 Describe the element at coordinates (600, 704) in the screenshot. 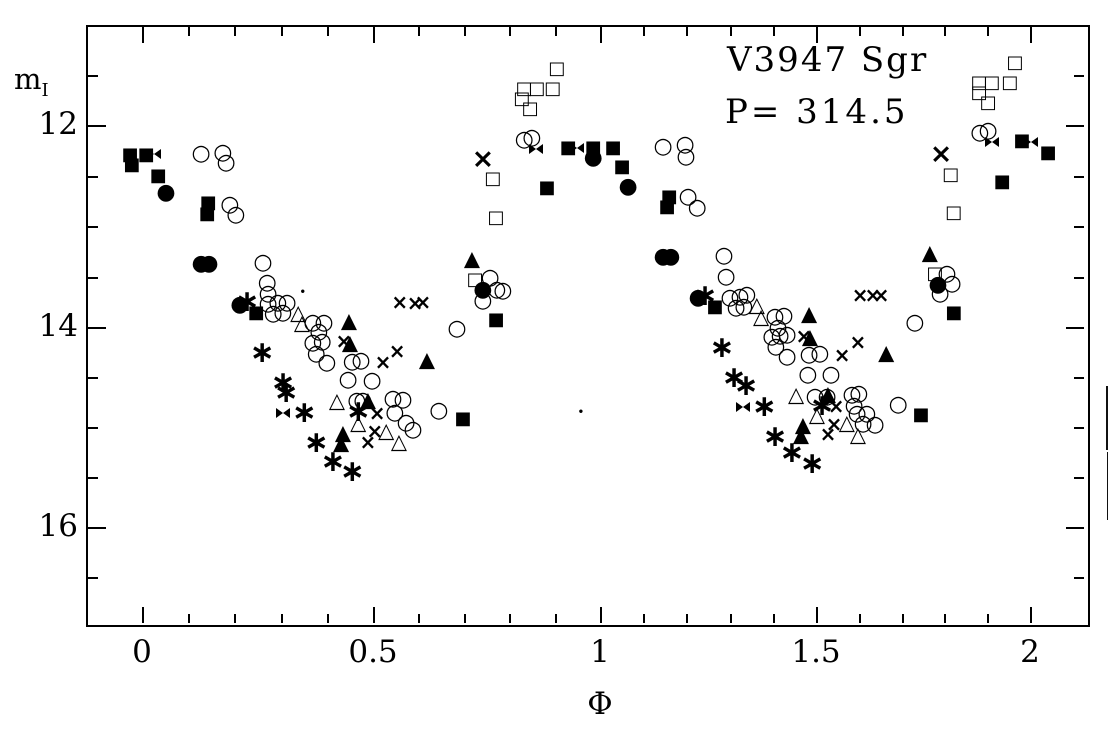

I see `x-axis-label: Φ` at that location.